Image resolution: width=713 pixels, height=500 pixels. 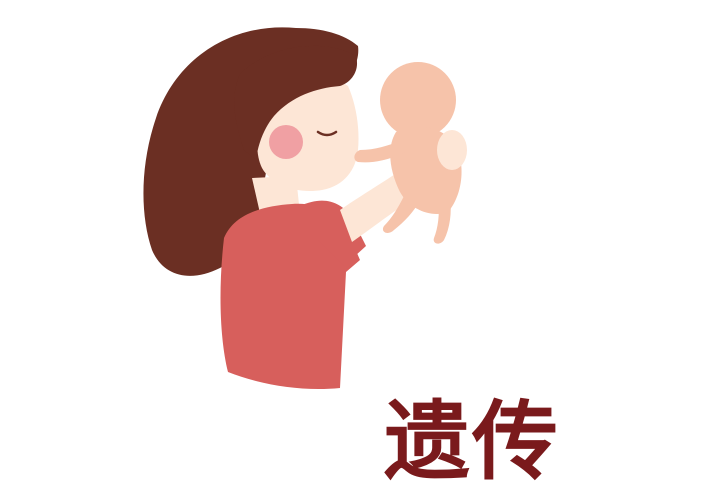 I want to click on caption-title: 遗传, so click(x=472, y=442).